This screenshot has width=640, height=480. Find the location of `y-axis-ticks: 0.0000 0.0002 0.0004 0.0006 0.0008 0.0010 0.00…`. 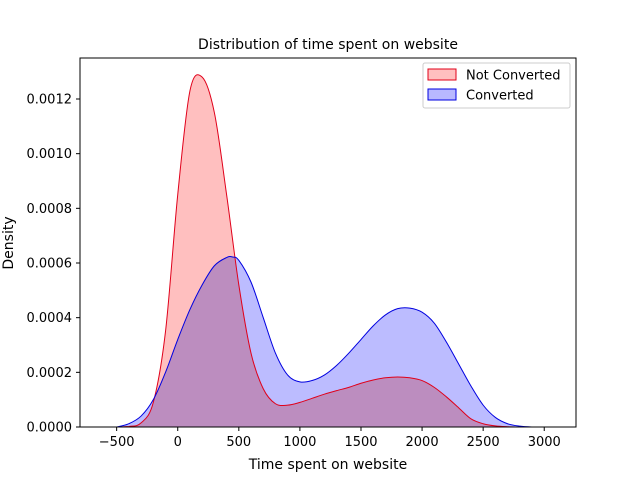

y-axis-ticks: 0.0000 0.0002 0.0004 0.0006 0.0008 0.0010 0.00… is located at coordinates (53, 264).